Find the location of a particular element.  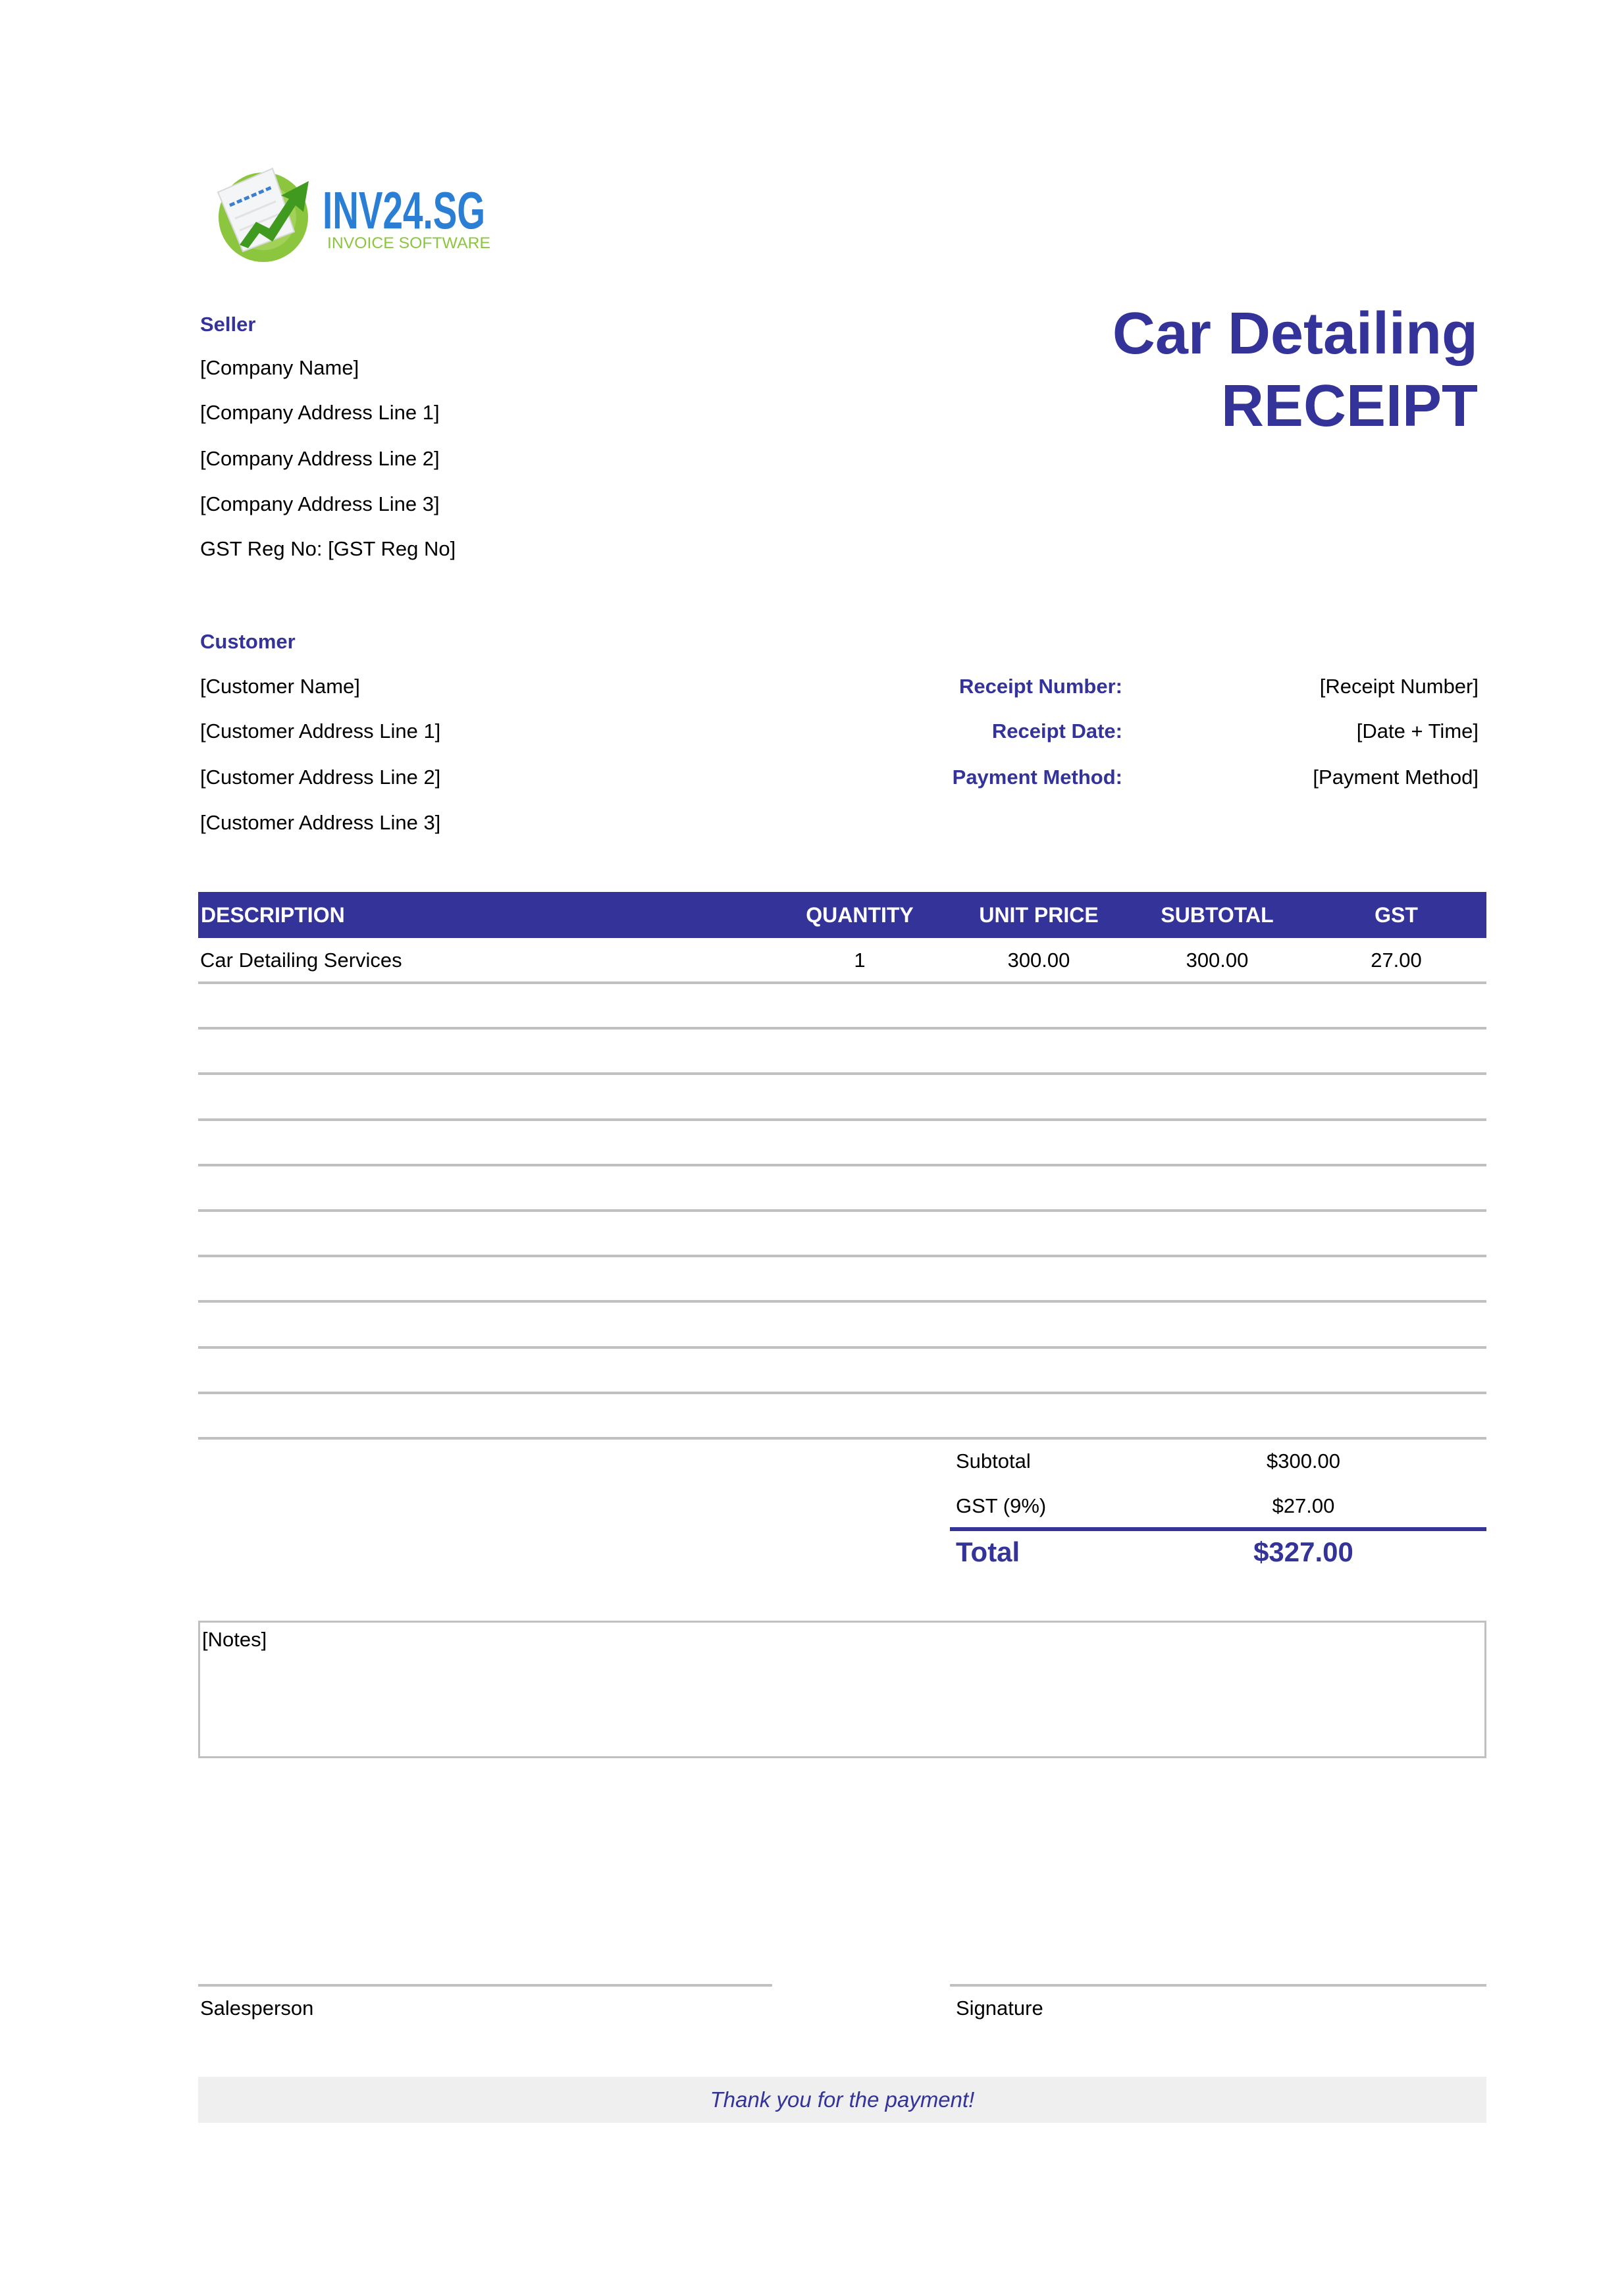

gst-value: $27.00 is located at coordinates (1303, 1505).